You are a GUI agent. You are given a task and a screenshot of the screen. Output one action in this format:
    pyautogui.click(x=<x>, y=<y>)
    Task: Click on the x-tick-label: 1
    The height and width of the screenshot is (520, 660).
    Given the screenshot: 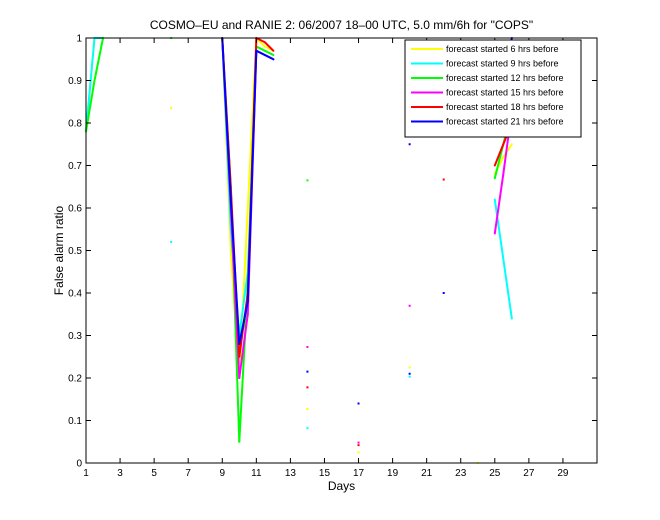 What is the action you would take?
    pyautogui.click(x=86, y=473)
    